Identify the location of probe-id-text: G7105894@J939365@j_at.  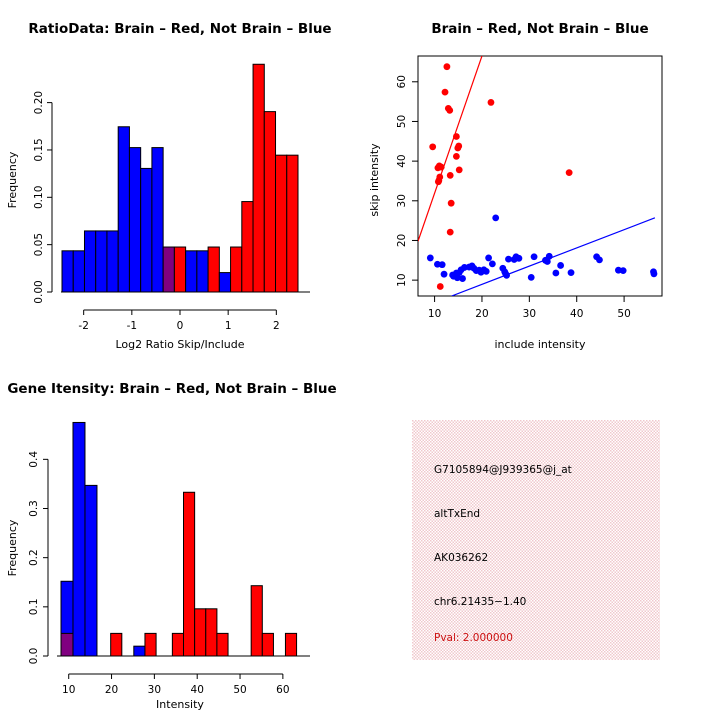
(503, 470).